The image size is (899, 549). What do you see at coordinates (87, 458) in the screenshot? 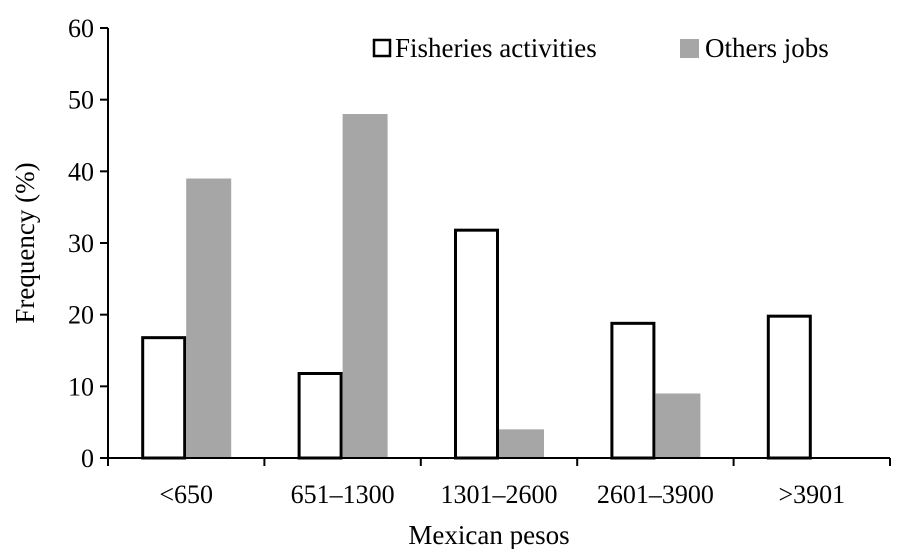
I see `y-tick-label: 0` at bounding box center [87, 458].